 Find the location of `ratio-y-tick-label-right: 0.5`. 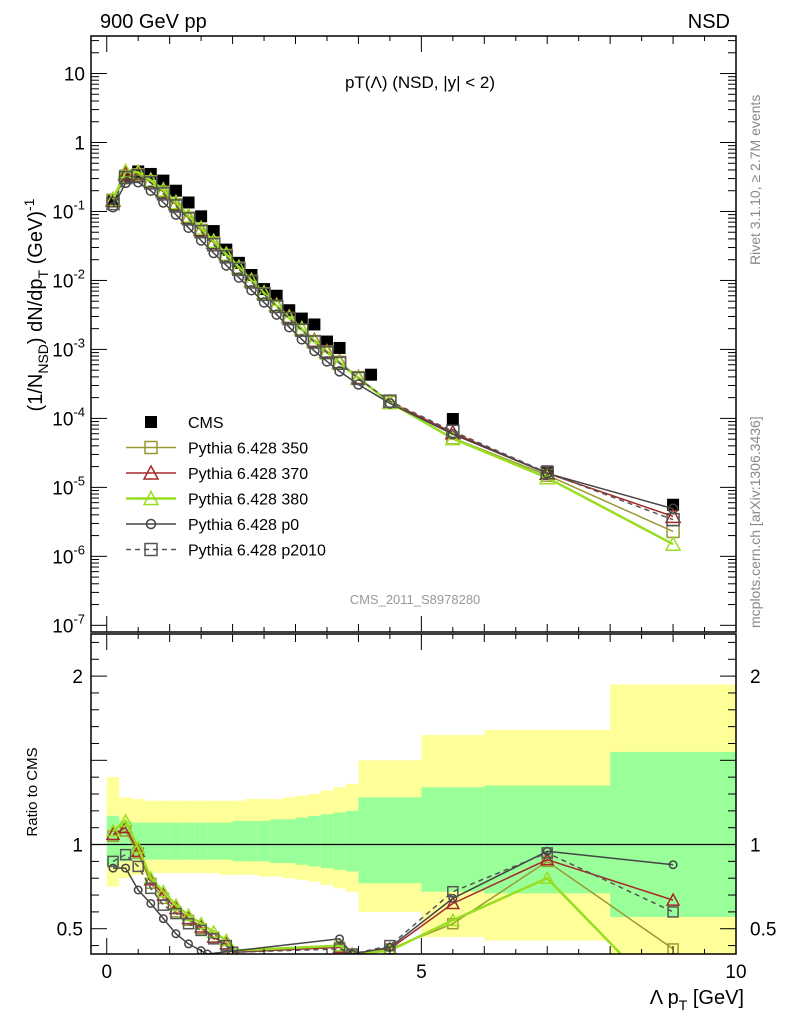

ratio-y-tick-label-right: 0.5 is located at coordinates (763, 930).